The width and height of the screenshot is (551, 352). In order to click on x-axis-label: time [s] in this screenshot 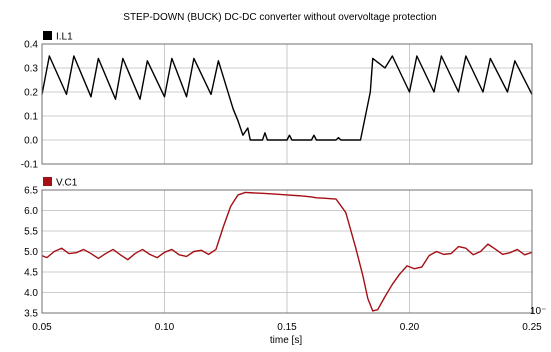, I will do `click(286, 340)`.